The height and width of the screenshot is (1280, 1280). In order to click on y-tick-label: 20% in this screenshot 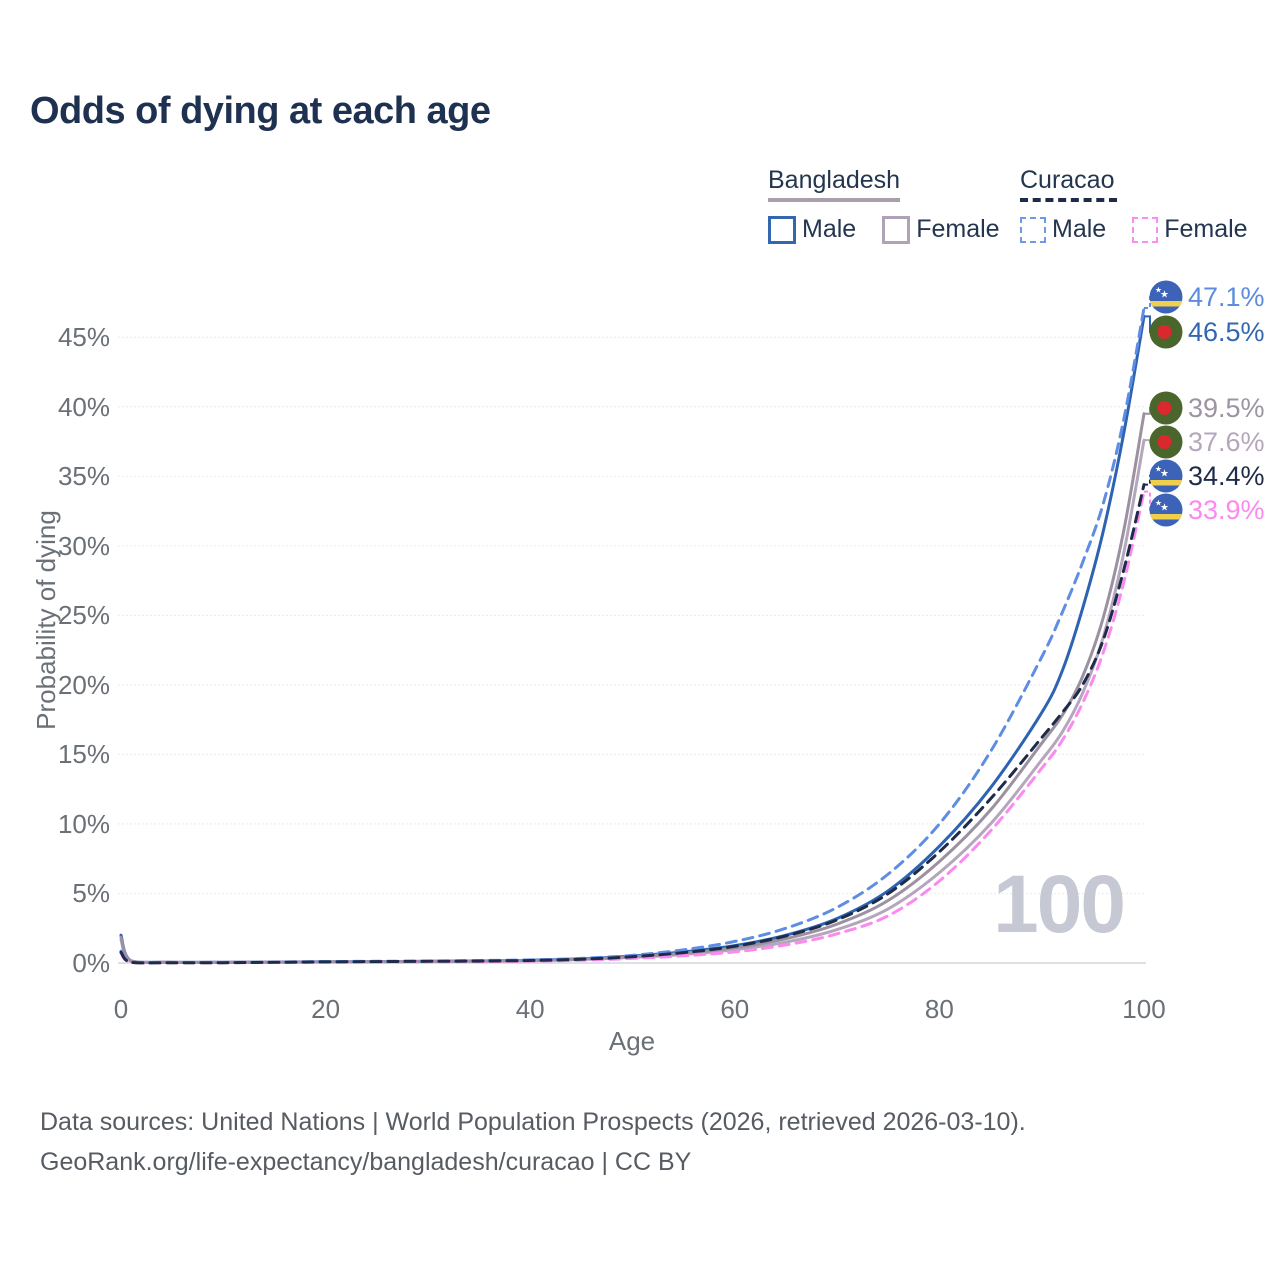, I will do `click(83, 684)`.